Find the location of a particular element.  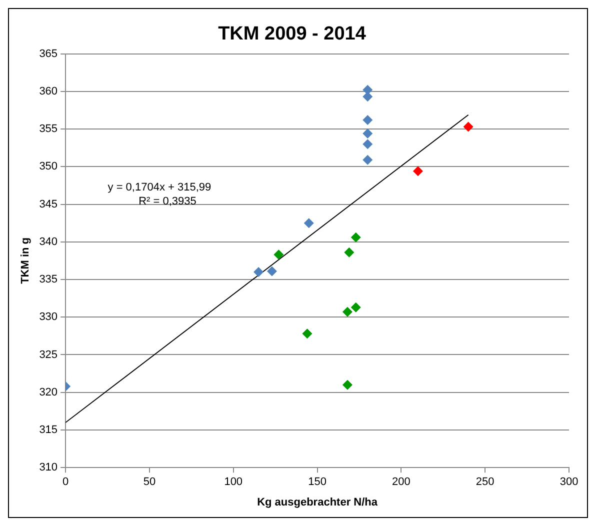

x-axis-title: Kg ausgebrachter N/ha is located at coordinates (317, 502).